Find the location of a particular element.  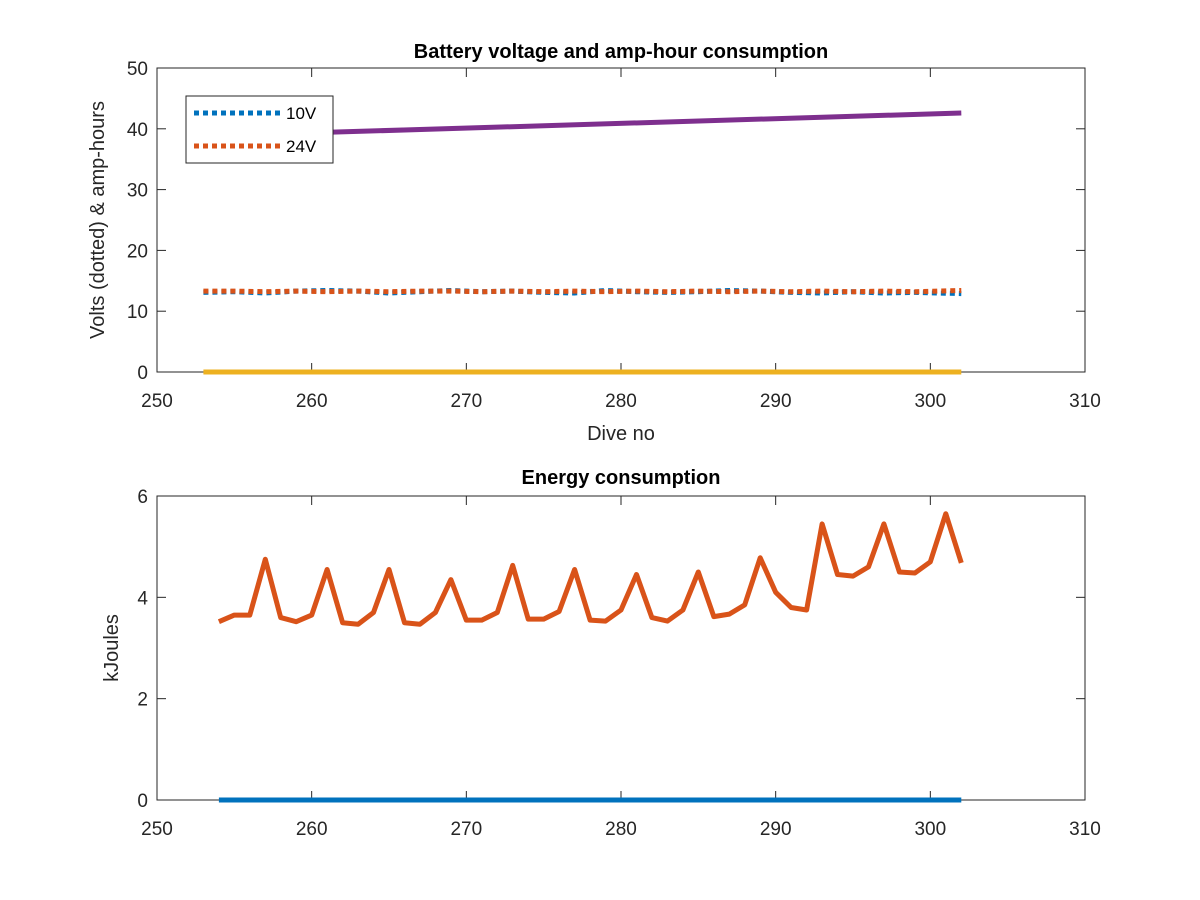

legend-label-10v: 10V is located at coordinates (301, 113).